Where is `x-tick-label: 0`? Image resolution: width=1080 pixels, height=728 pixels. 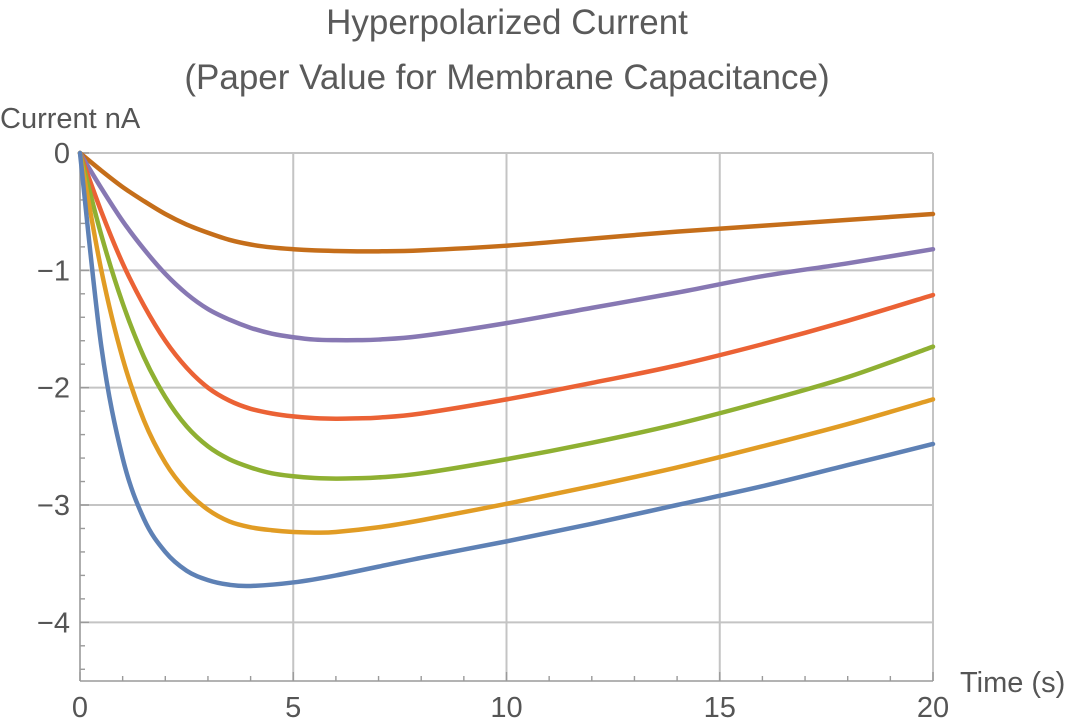 x-tick-label: 0 is located at coordinates (80, 708).